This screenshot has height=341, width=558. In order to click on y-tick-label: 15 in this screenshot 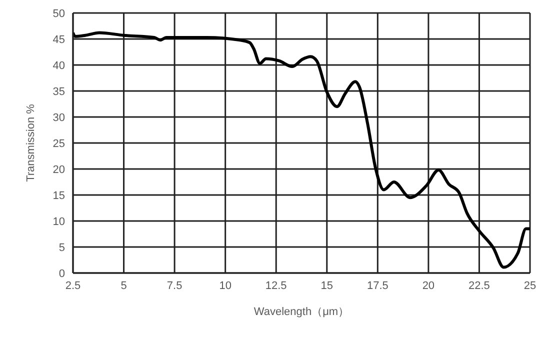, I will do `click(58, 196)`.